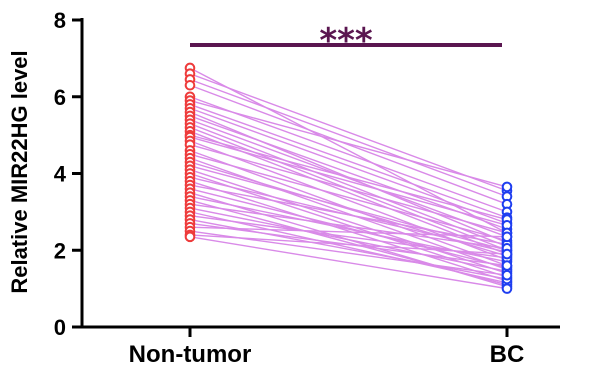 The width and height of the screenshot is (611, 365). Describe the element at coordinates (60, 327) in the screenshot. I see `y-tick-label: 0` at that location.